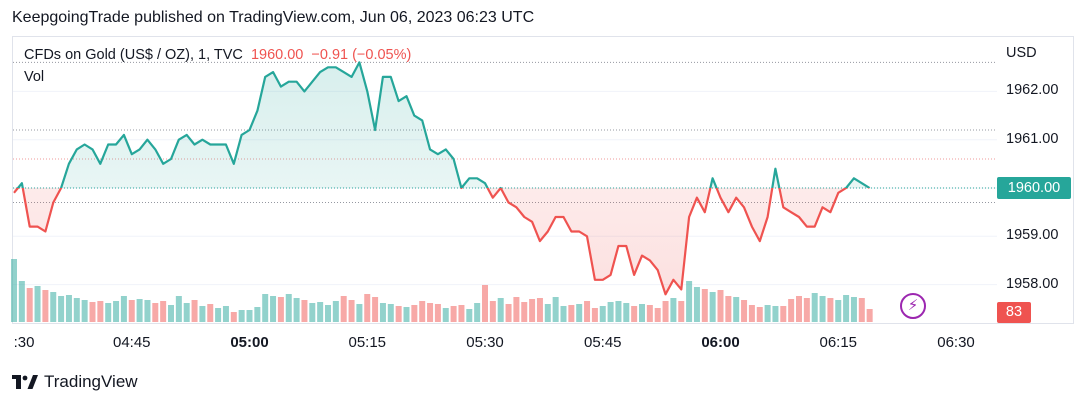 The height and width of the screenshot is (407, 1090). I want to click on volume-bars, so click(442, 290).